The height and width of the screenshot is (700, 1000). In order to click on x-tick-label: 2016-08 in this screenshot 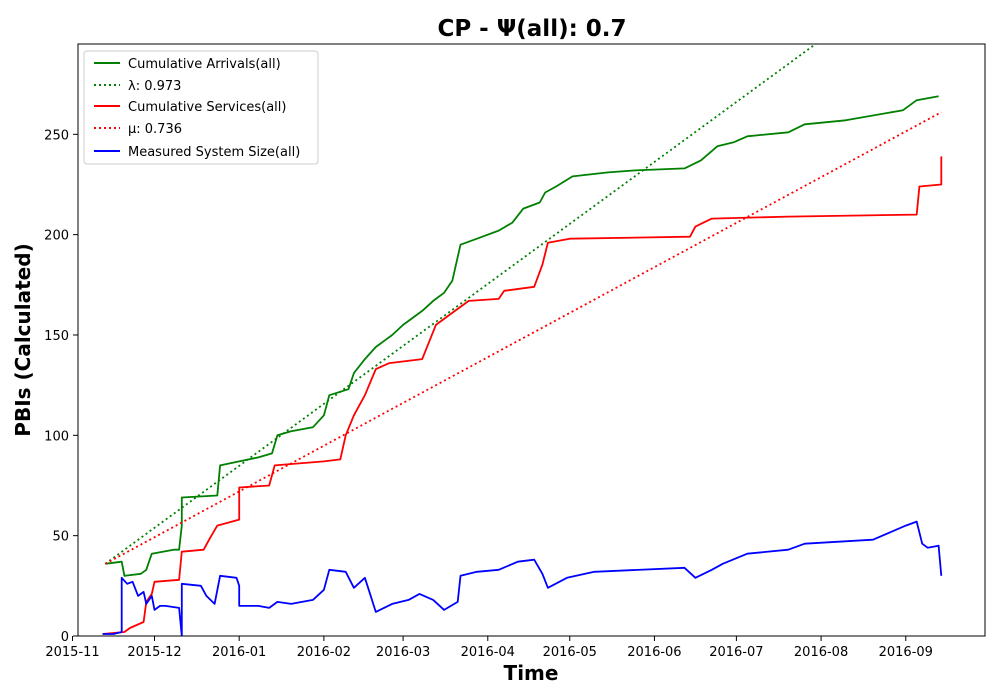, I will do `click(821, 652)`.